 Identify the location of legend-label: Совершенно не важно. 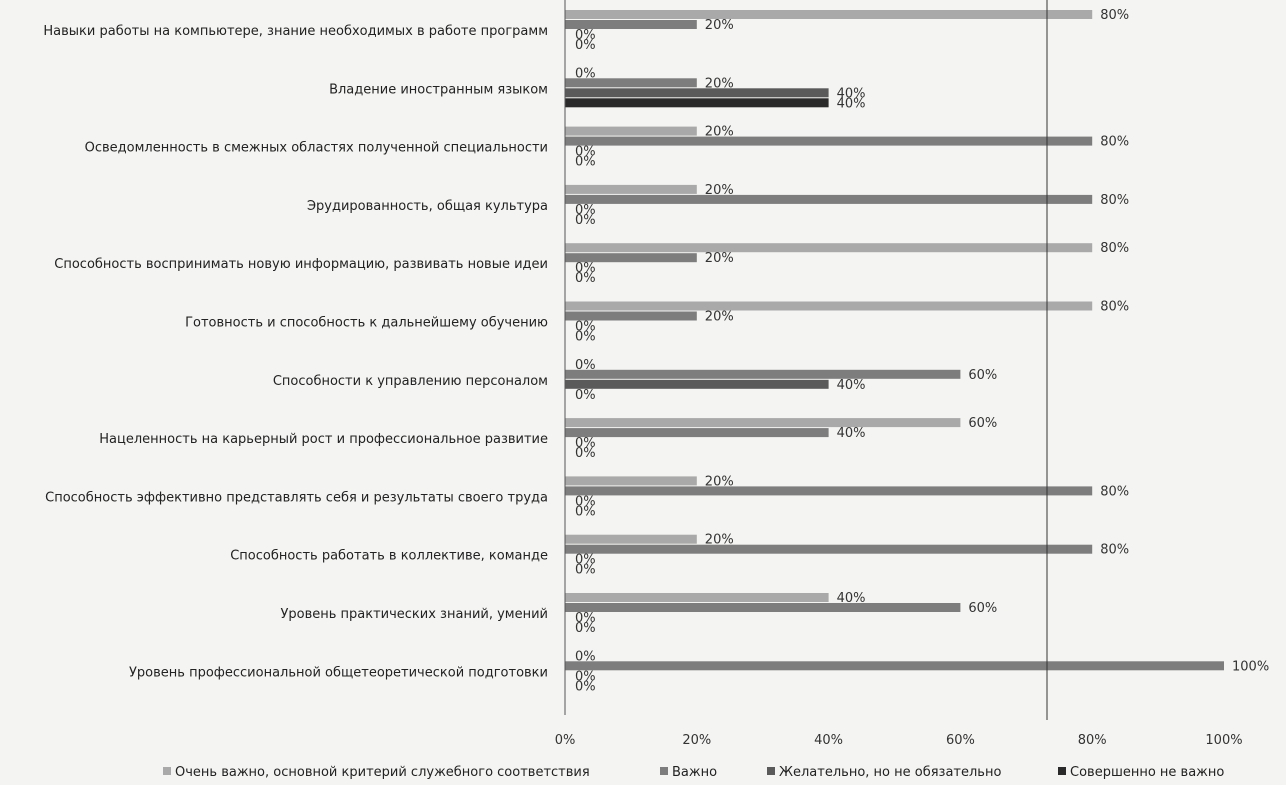
(1147, 772).